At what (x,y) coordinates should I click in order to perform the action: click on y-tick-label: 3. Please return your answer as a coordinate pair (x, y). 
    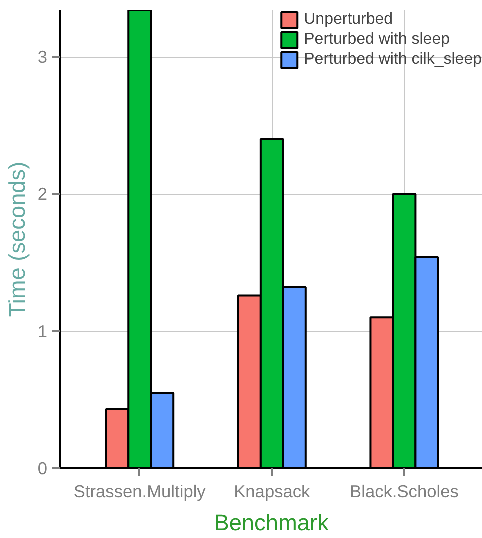
    Looking at the image, I should click on (43, 57).